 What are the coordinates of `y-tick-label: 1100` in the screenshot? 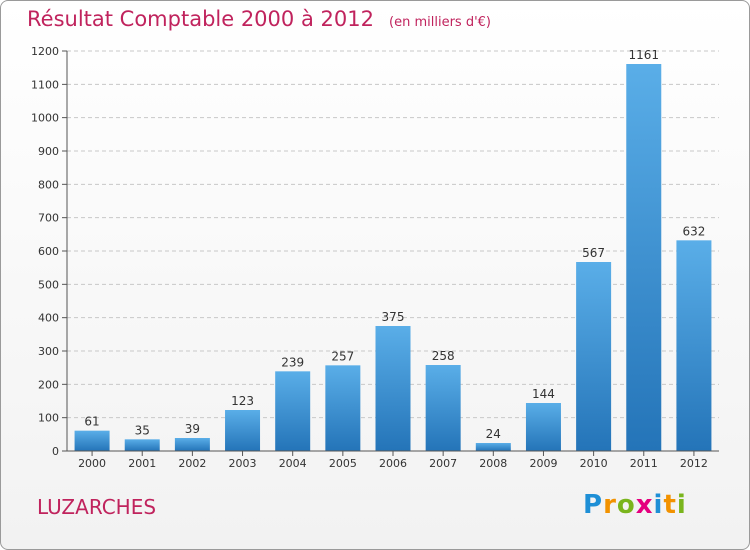 It's located at (45, 84).